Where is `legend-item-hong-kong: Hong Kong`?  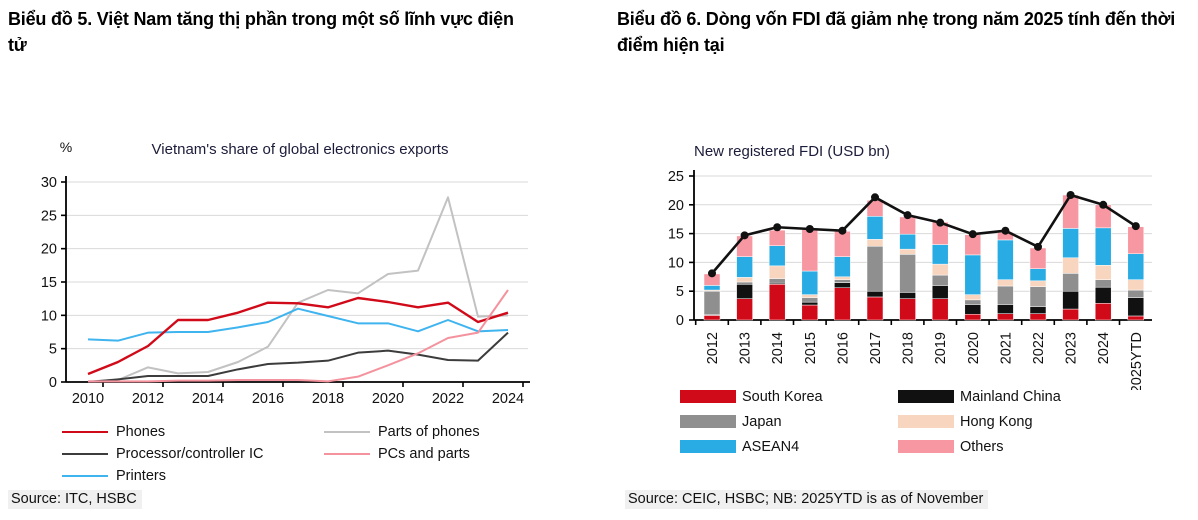 legend-item-hong-kong: Hong Kong is located at coordinates (1007, 421).